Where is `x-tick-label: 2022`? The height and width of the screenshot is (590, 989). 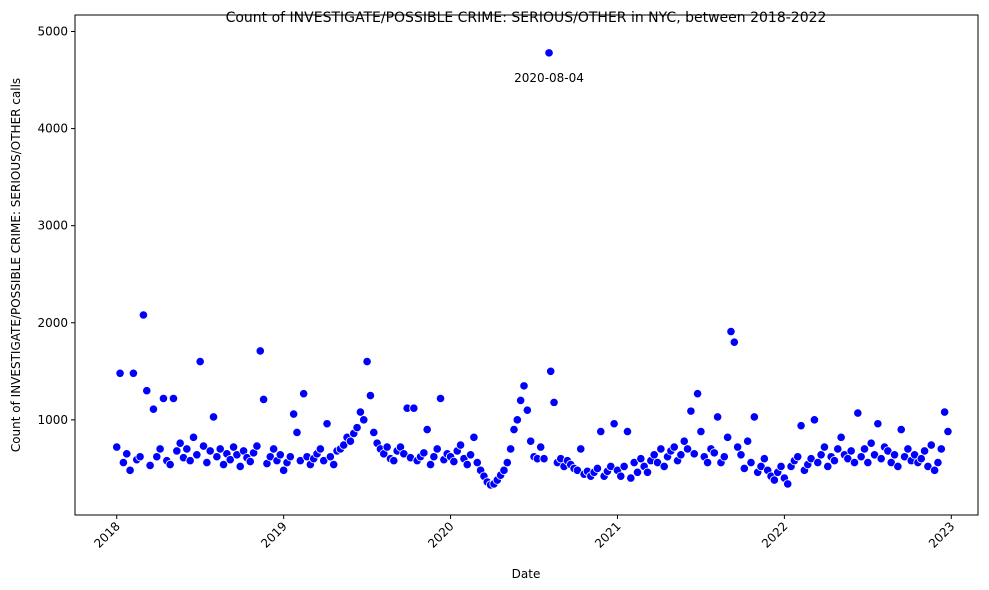 x-tick-label: 2022 is located at coordinates (774, 534).